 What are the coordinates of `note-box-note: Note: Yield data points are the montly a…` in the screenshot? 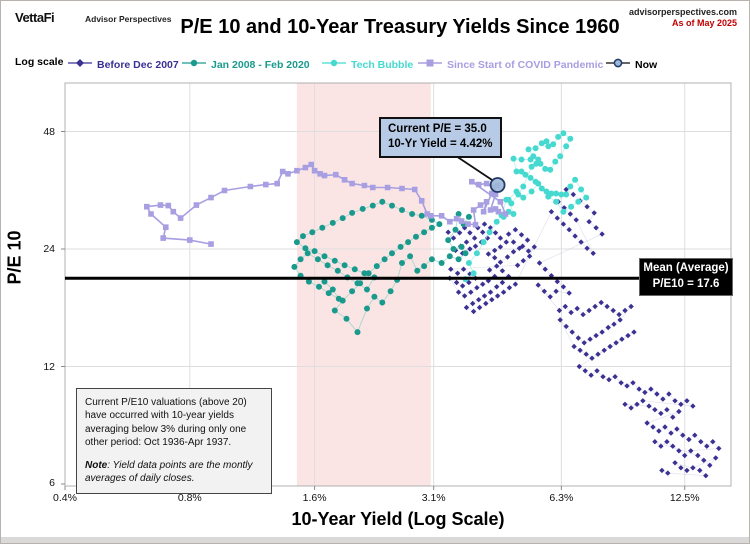 It's located at (174, 472).